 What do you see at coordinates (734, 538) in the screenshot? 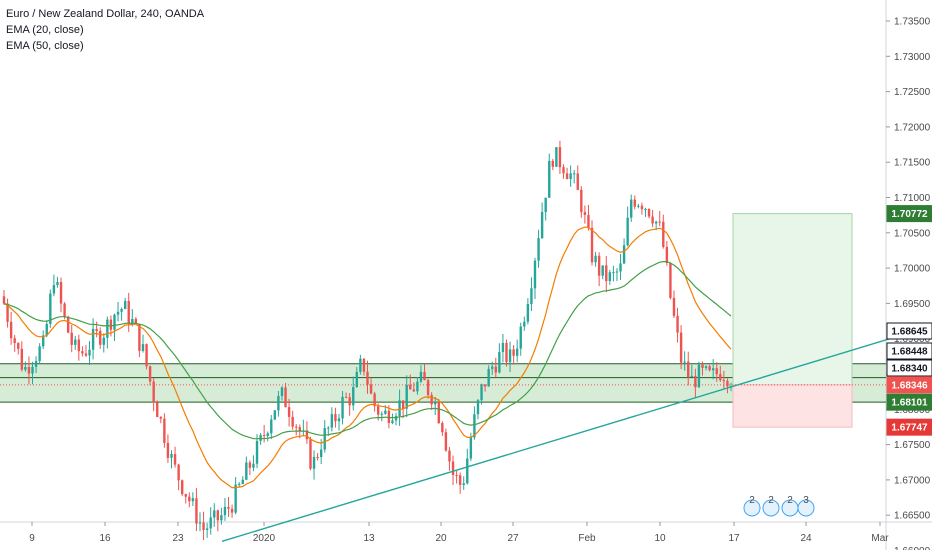
I see `x-tick-label: 17` at bounding box center [734, 538].